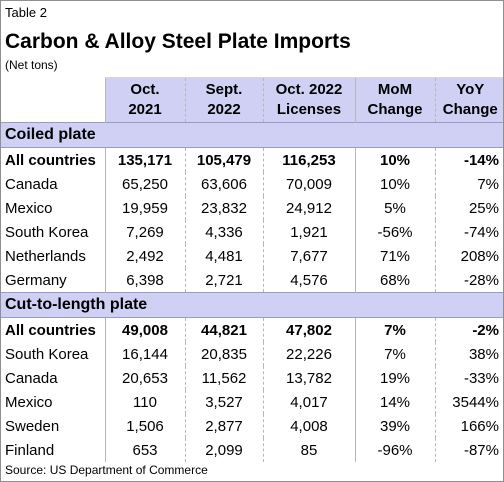  I want to click on sept-2022-cell: 2,721, so click(223, 280).